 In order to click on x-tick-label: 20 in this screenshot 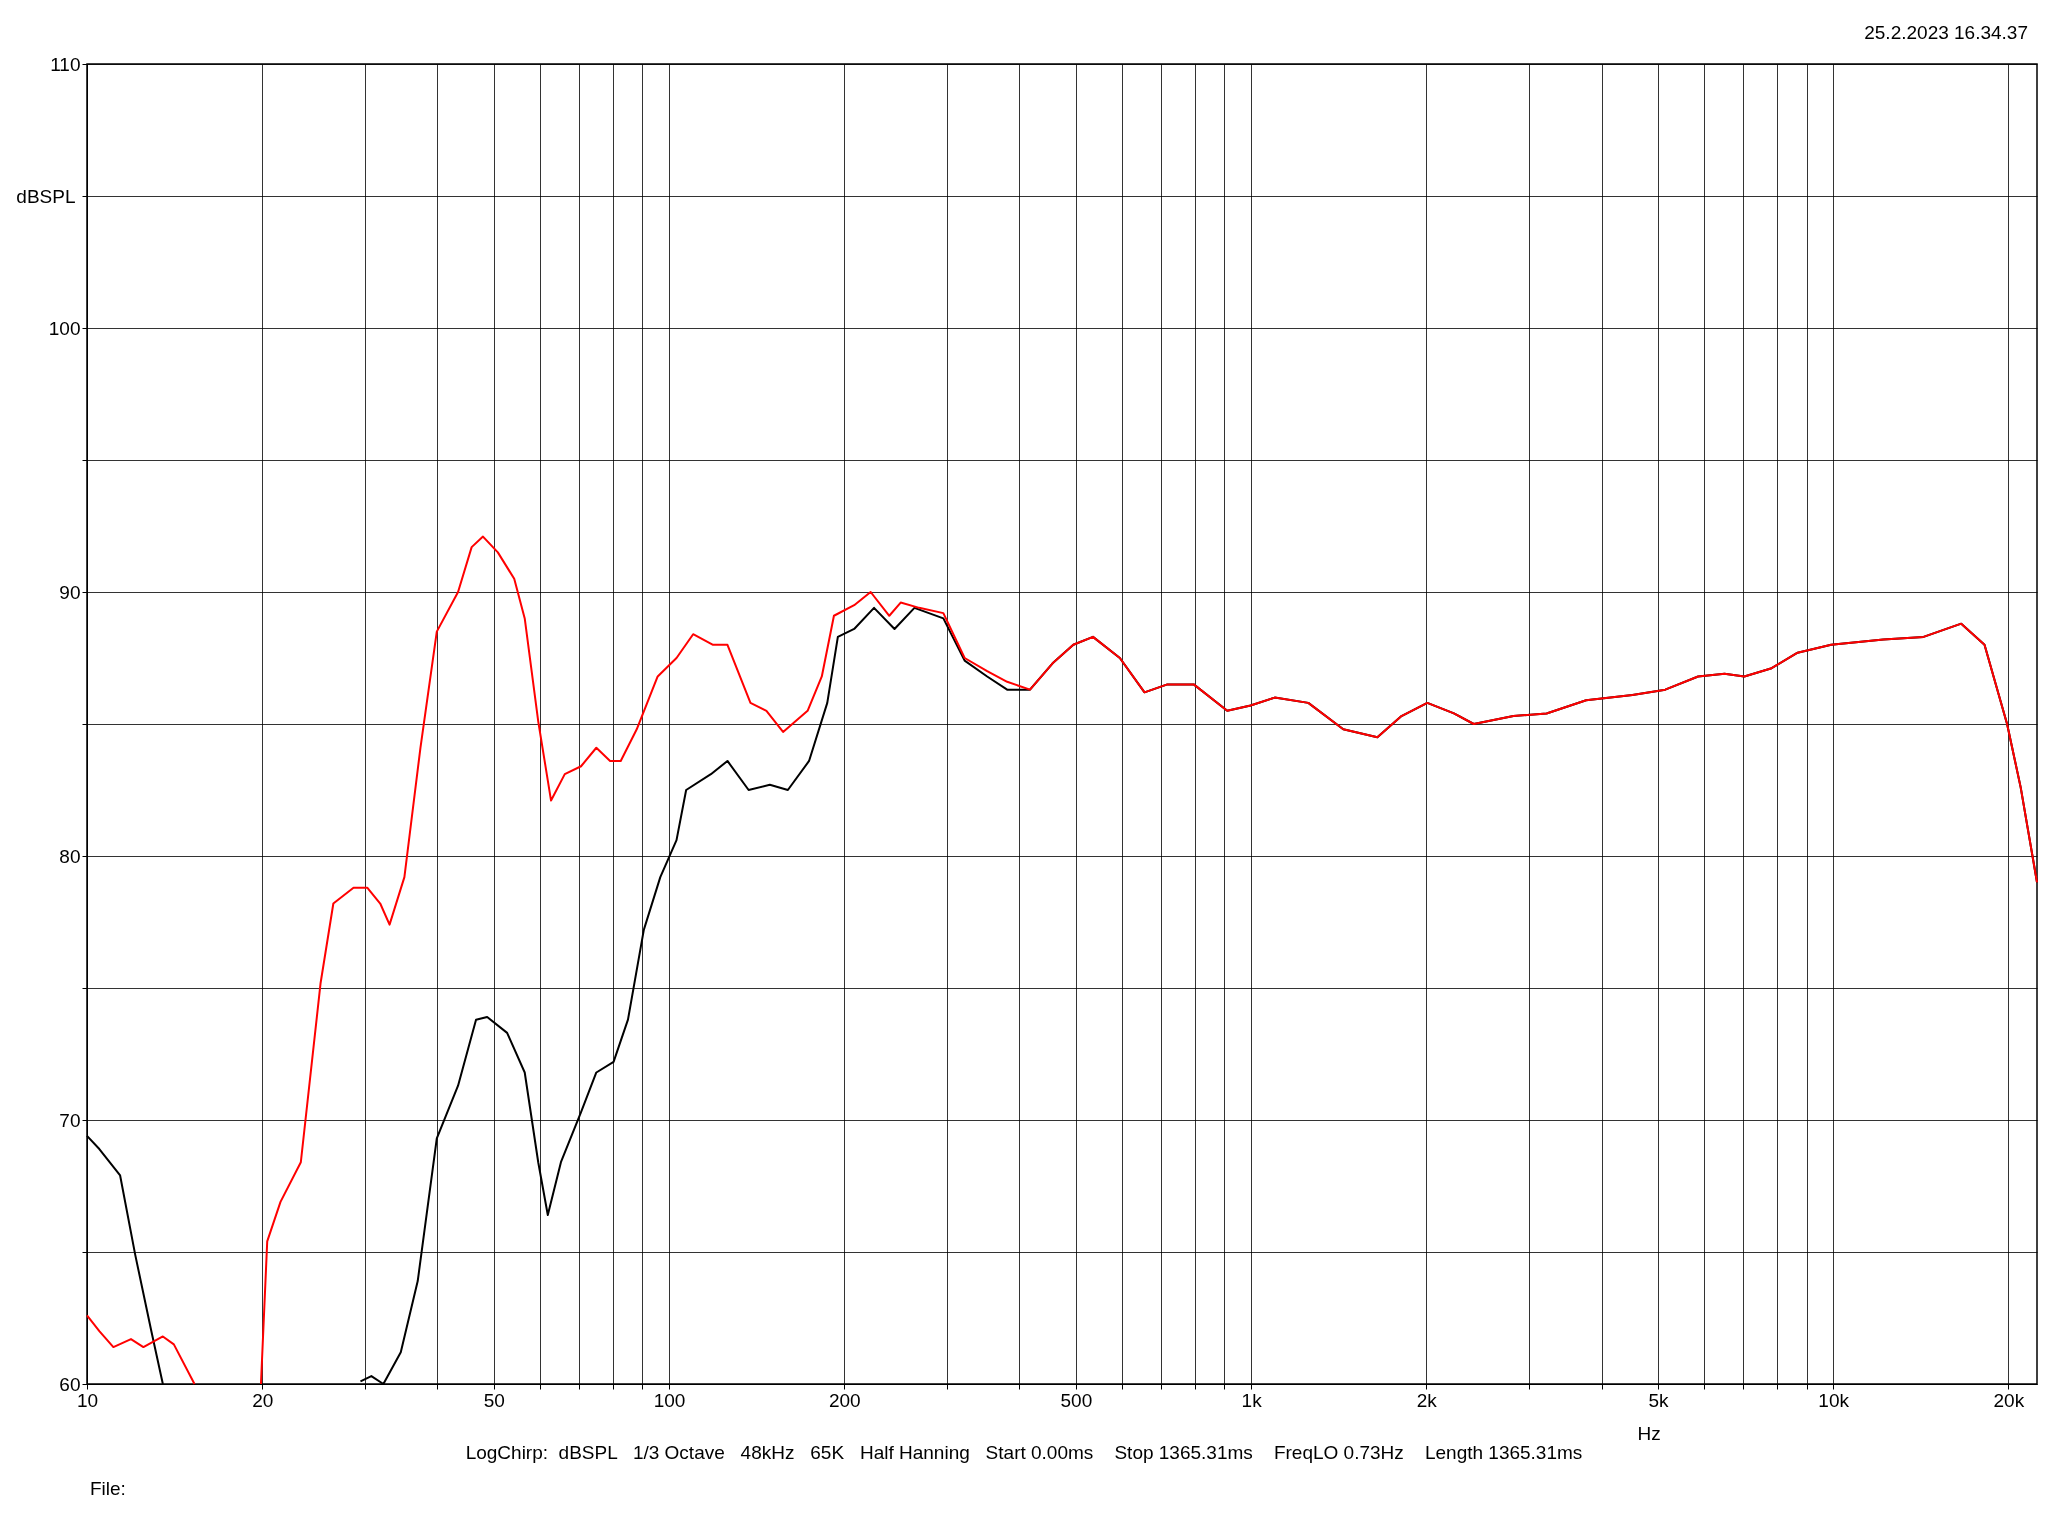, I will do `click(263, 1400)`.